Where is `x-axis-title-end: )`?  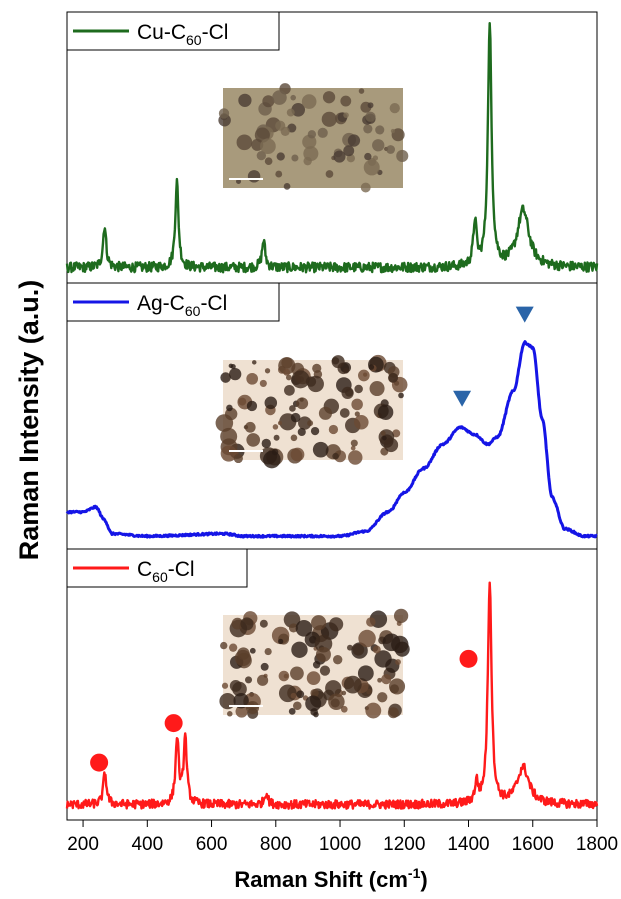
x-axis-title-end: ) is located at coordinates (423, 879).